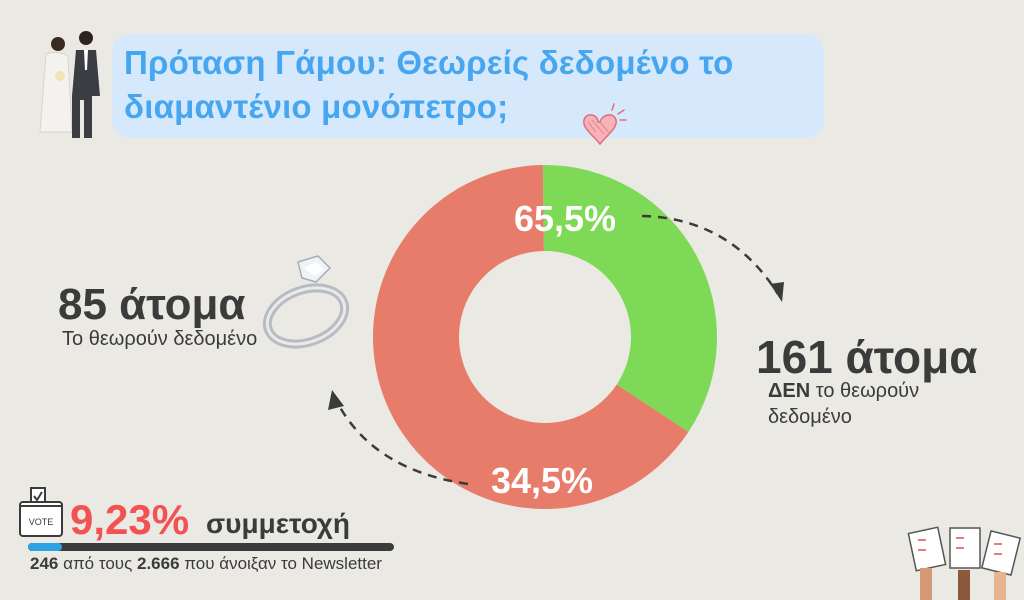 The width and height of the screenshot is (1024, 600). Describe the element at coordinates (69, 84) in the screenshot. I see `bride-groom-icon` at that location.